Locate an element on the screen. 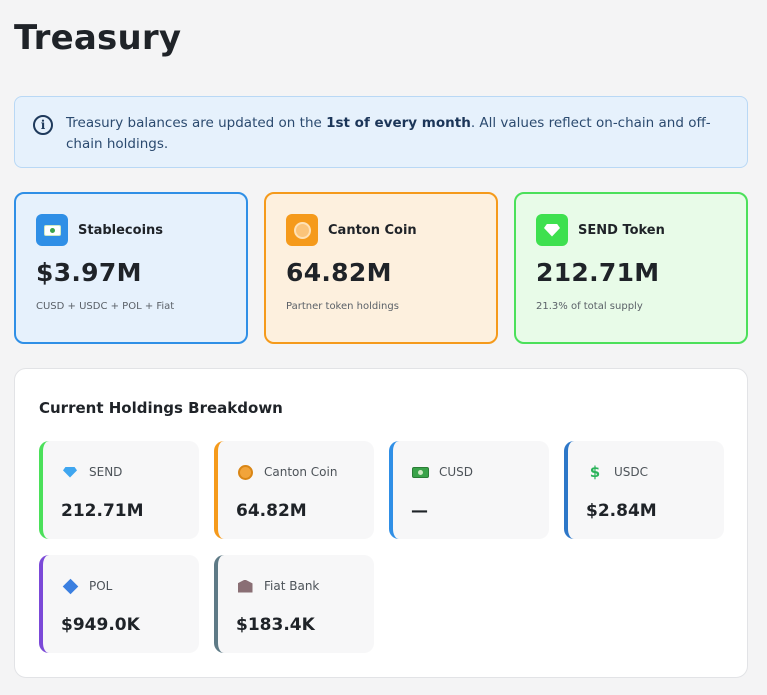  tile-label: Fiat Bank is located at coordinates (292, 586).